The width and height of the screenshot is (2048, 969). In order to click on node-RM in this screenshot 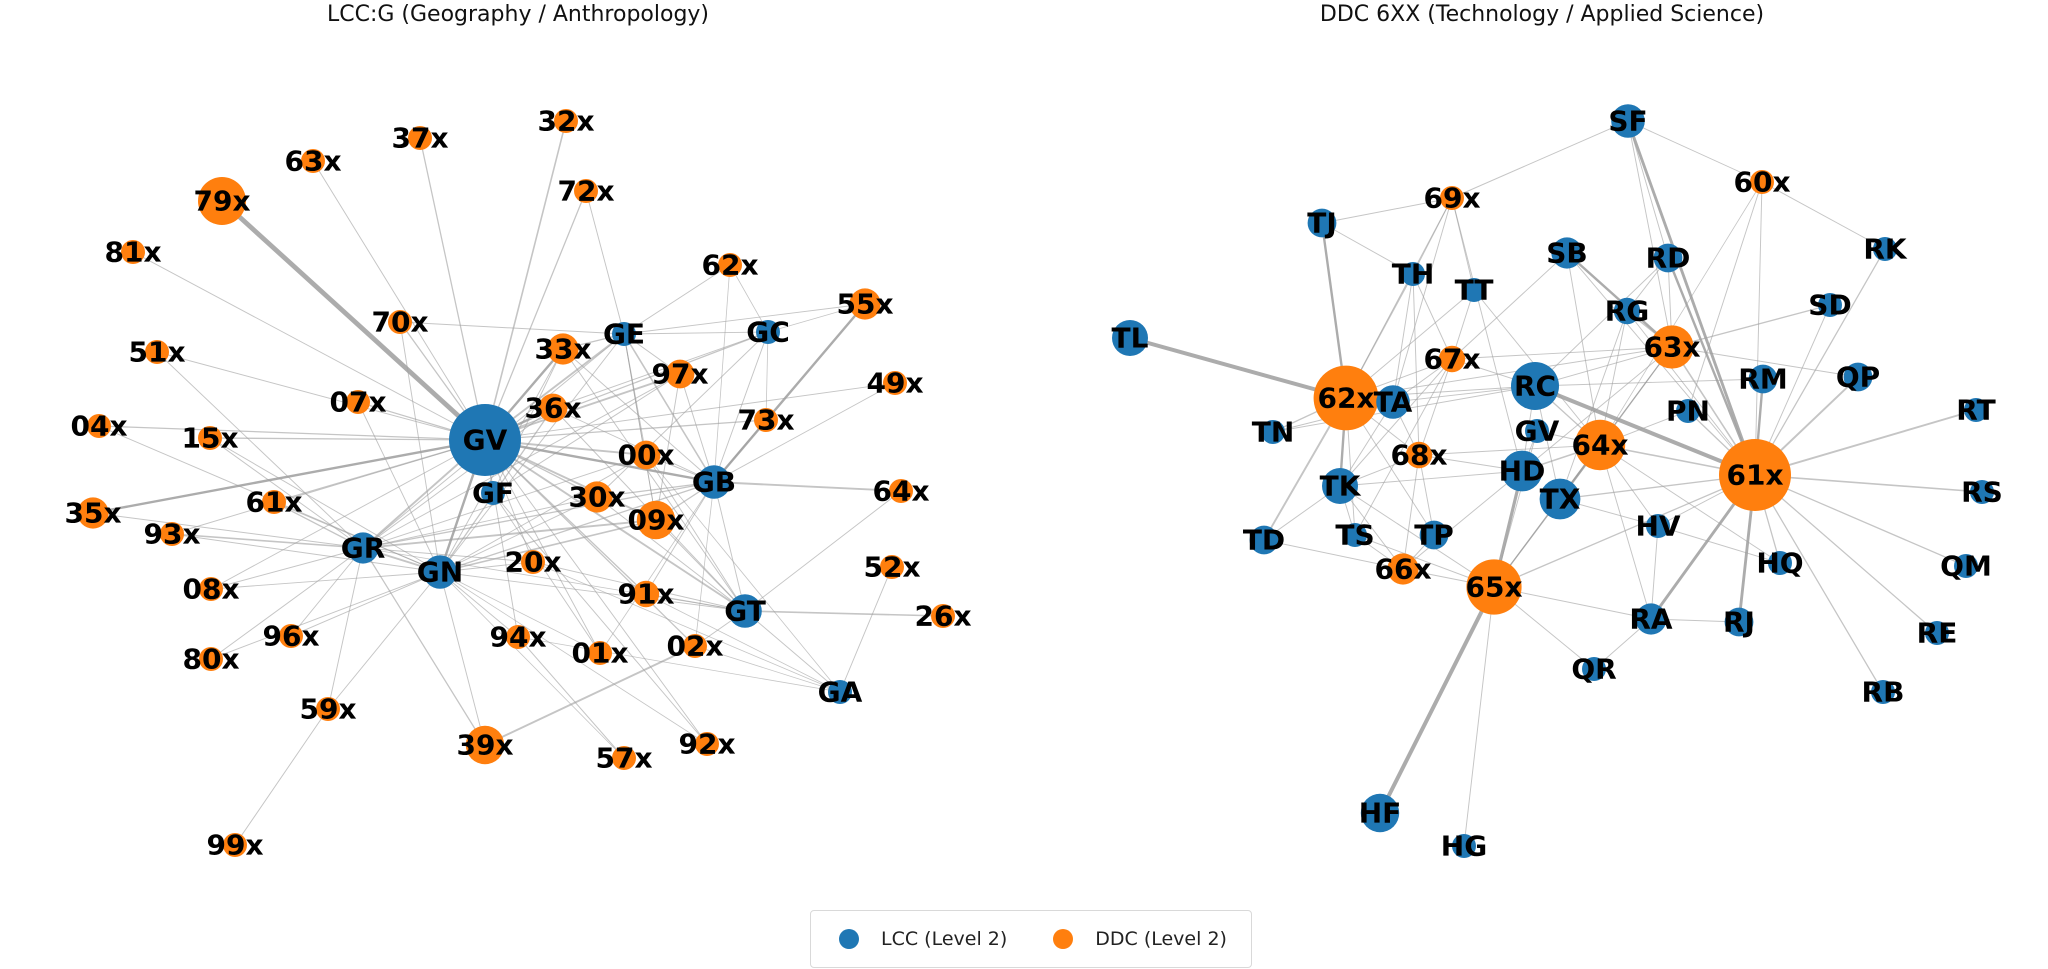, I will do `click(1763, 379)`.